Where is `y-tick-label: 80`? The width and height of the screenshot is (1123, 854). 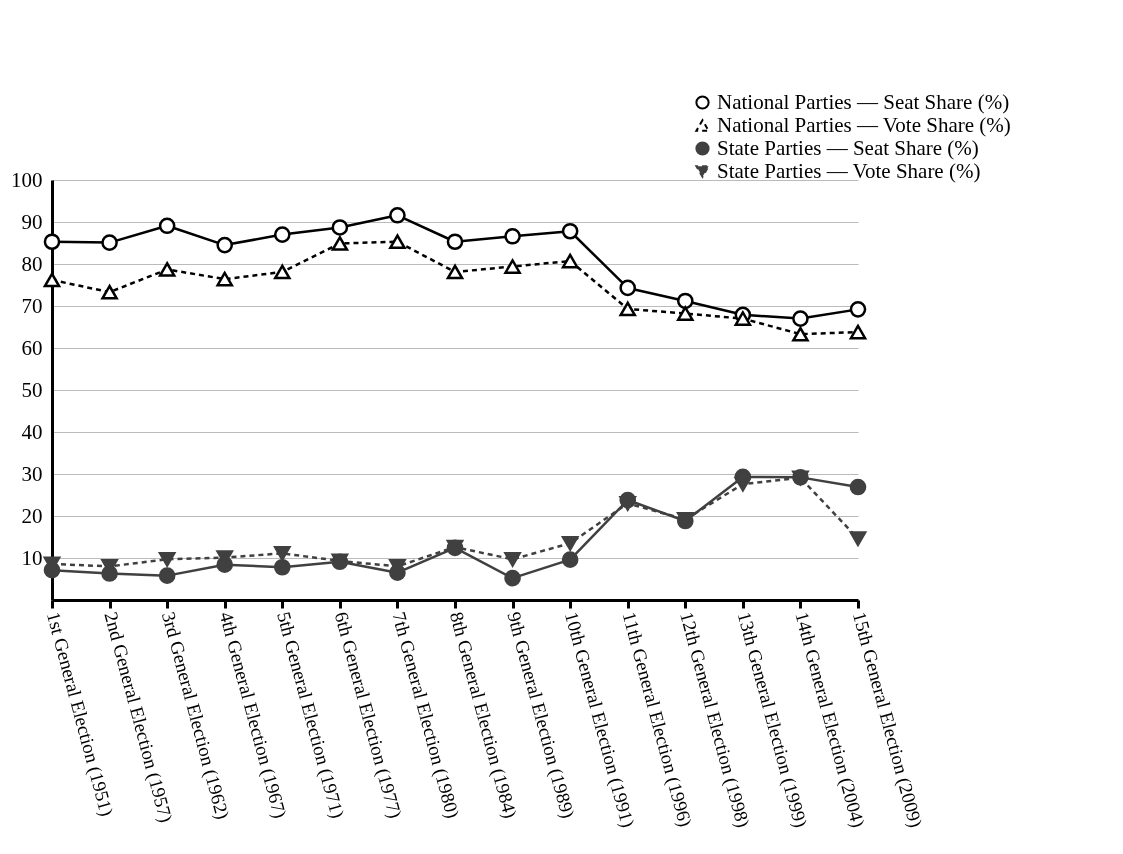
y-tick-label: 80 is located at coordinates (32, 263).